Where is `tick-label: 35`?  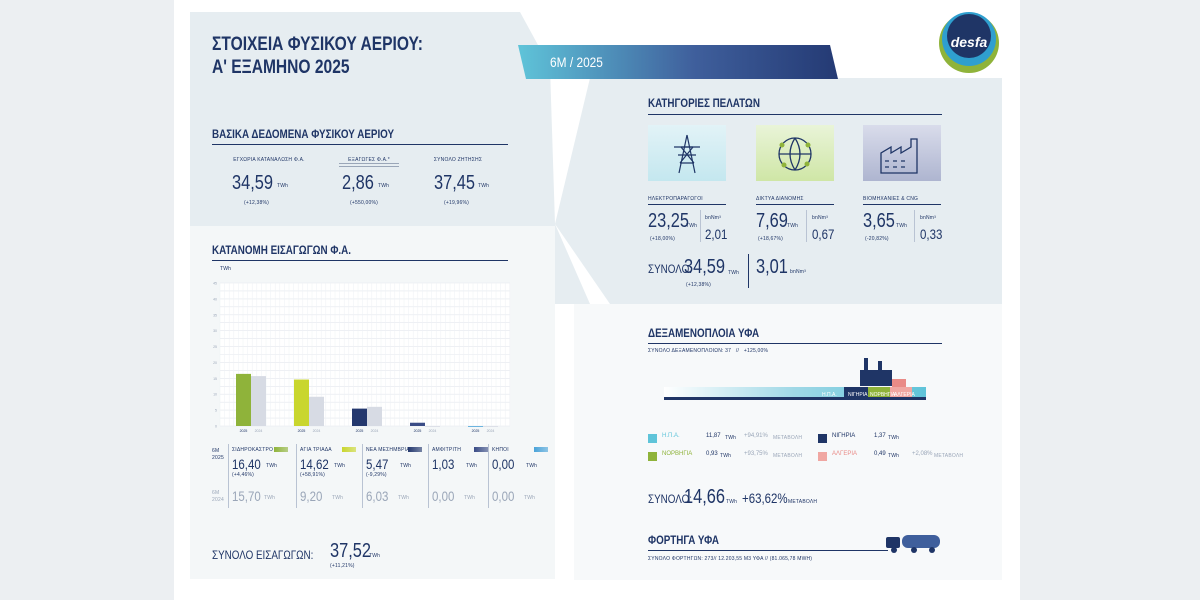 tick-label: 35 is located at coordinates (215, 315).